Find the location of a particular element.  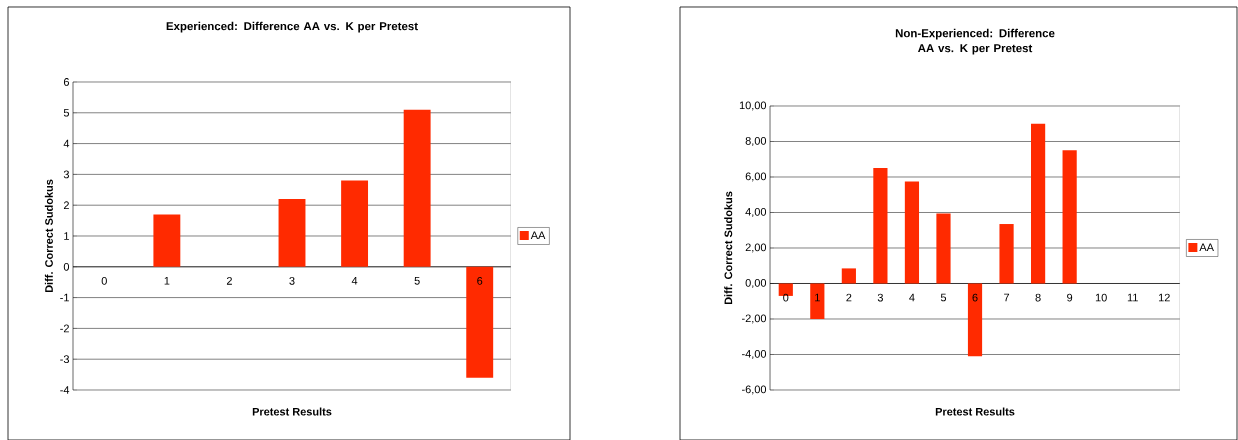

y-tick-label: 8,00 is located at coordinates (756, 141).